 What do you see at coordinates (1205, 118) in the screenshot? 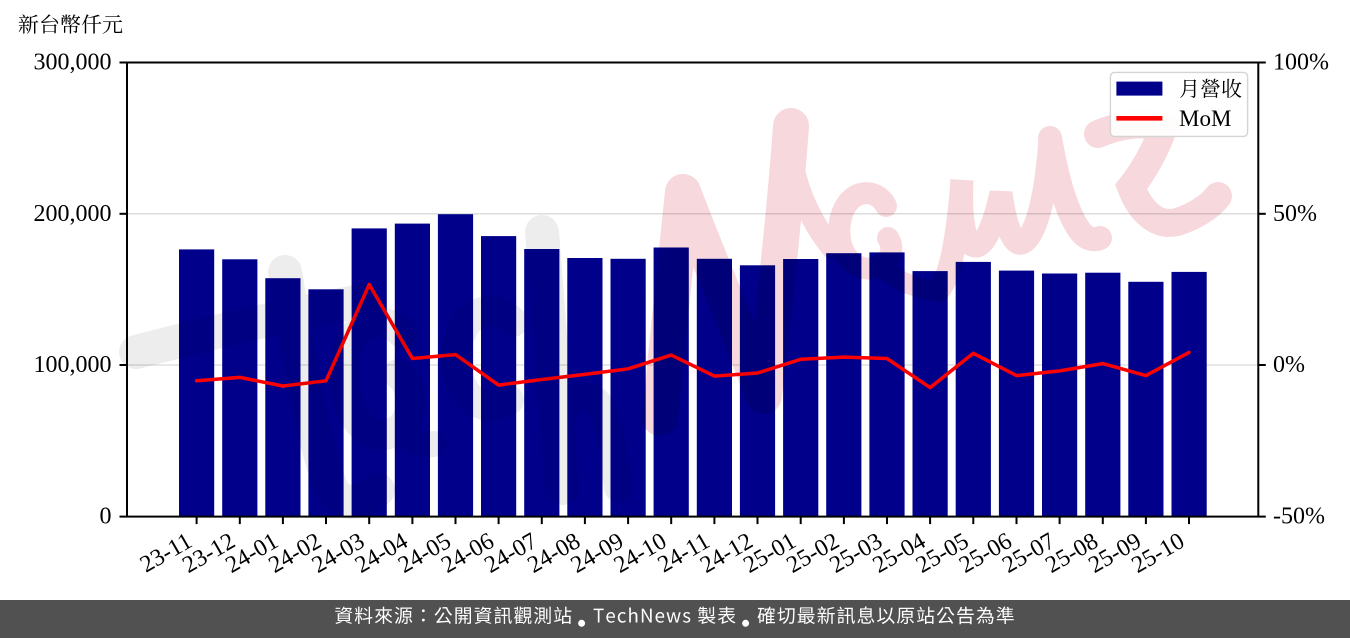
I see `svg-text: MoM` at bounding box center [1205, 118].